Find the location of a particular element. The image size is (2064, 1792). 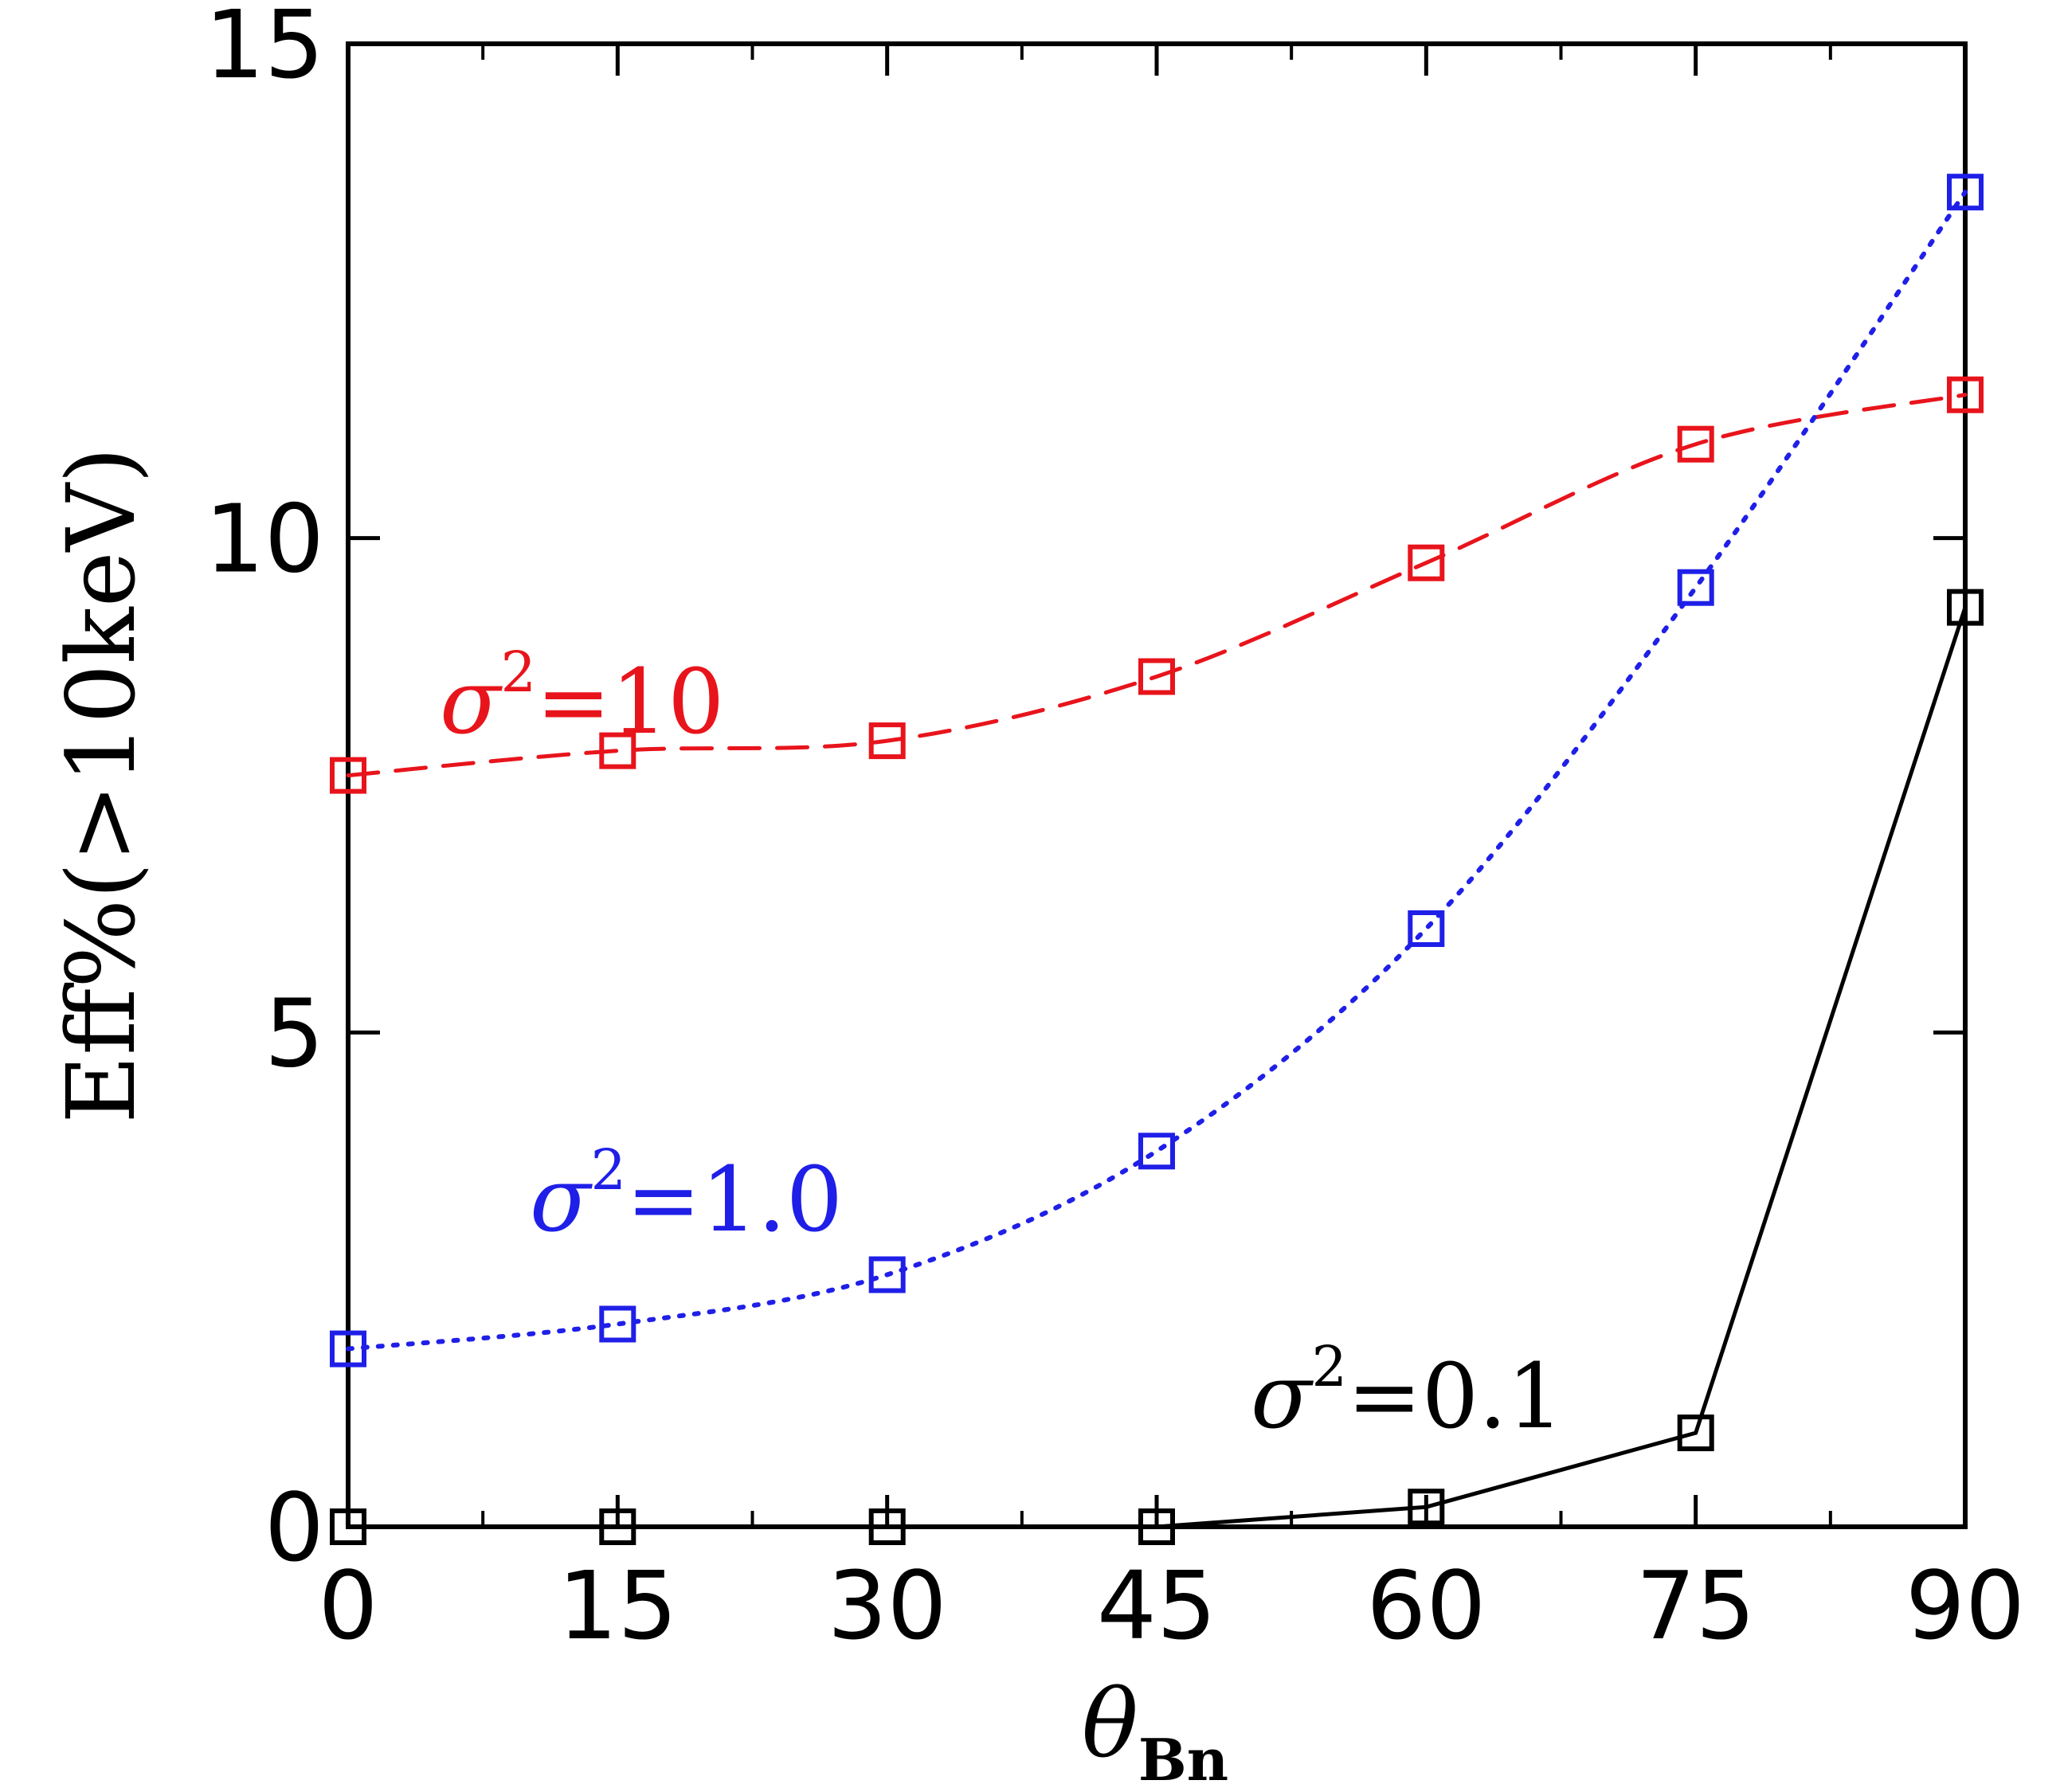

x-axis-title: θBn is located at coordinates (1155, 1730).